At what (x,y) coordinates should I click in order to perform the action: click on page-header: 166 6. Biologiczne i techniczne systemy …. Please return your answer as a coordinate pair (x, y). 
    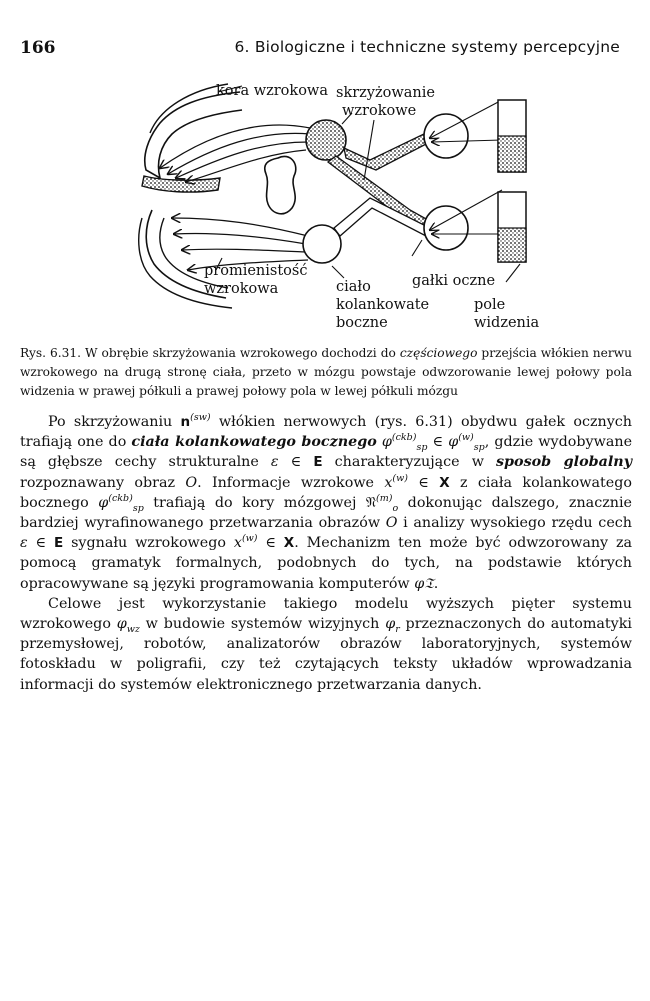
    Looking at the image, I should click on (320, 50).